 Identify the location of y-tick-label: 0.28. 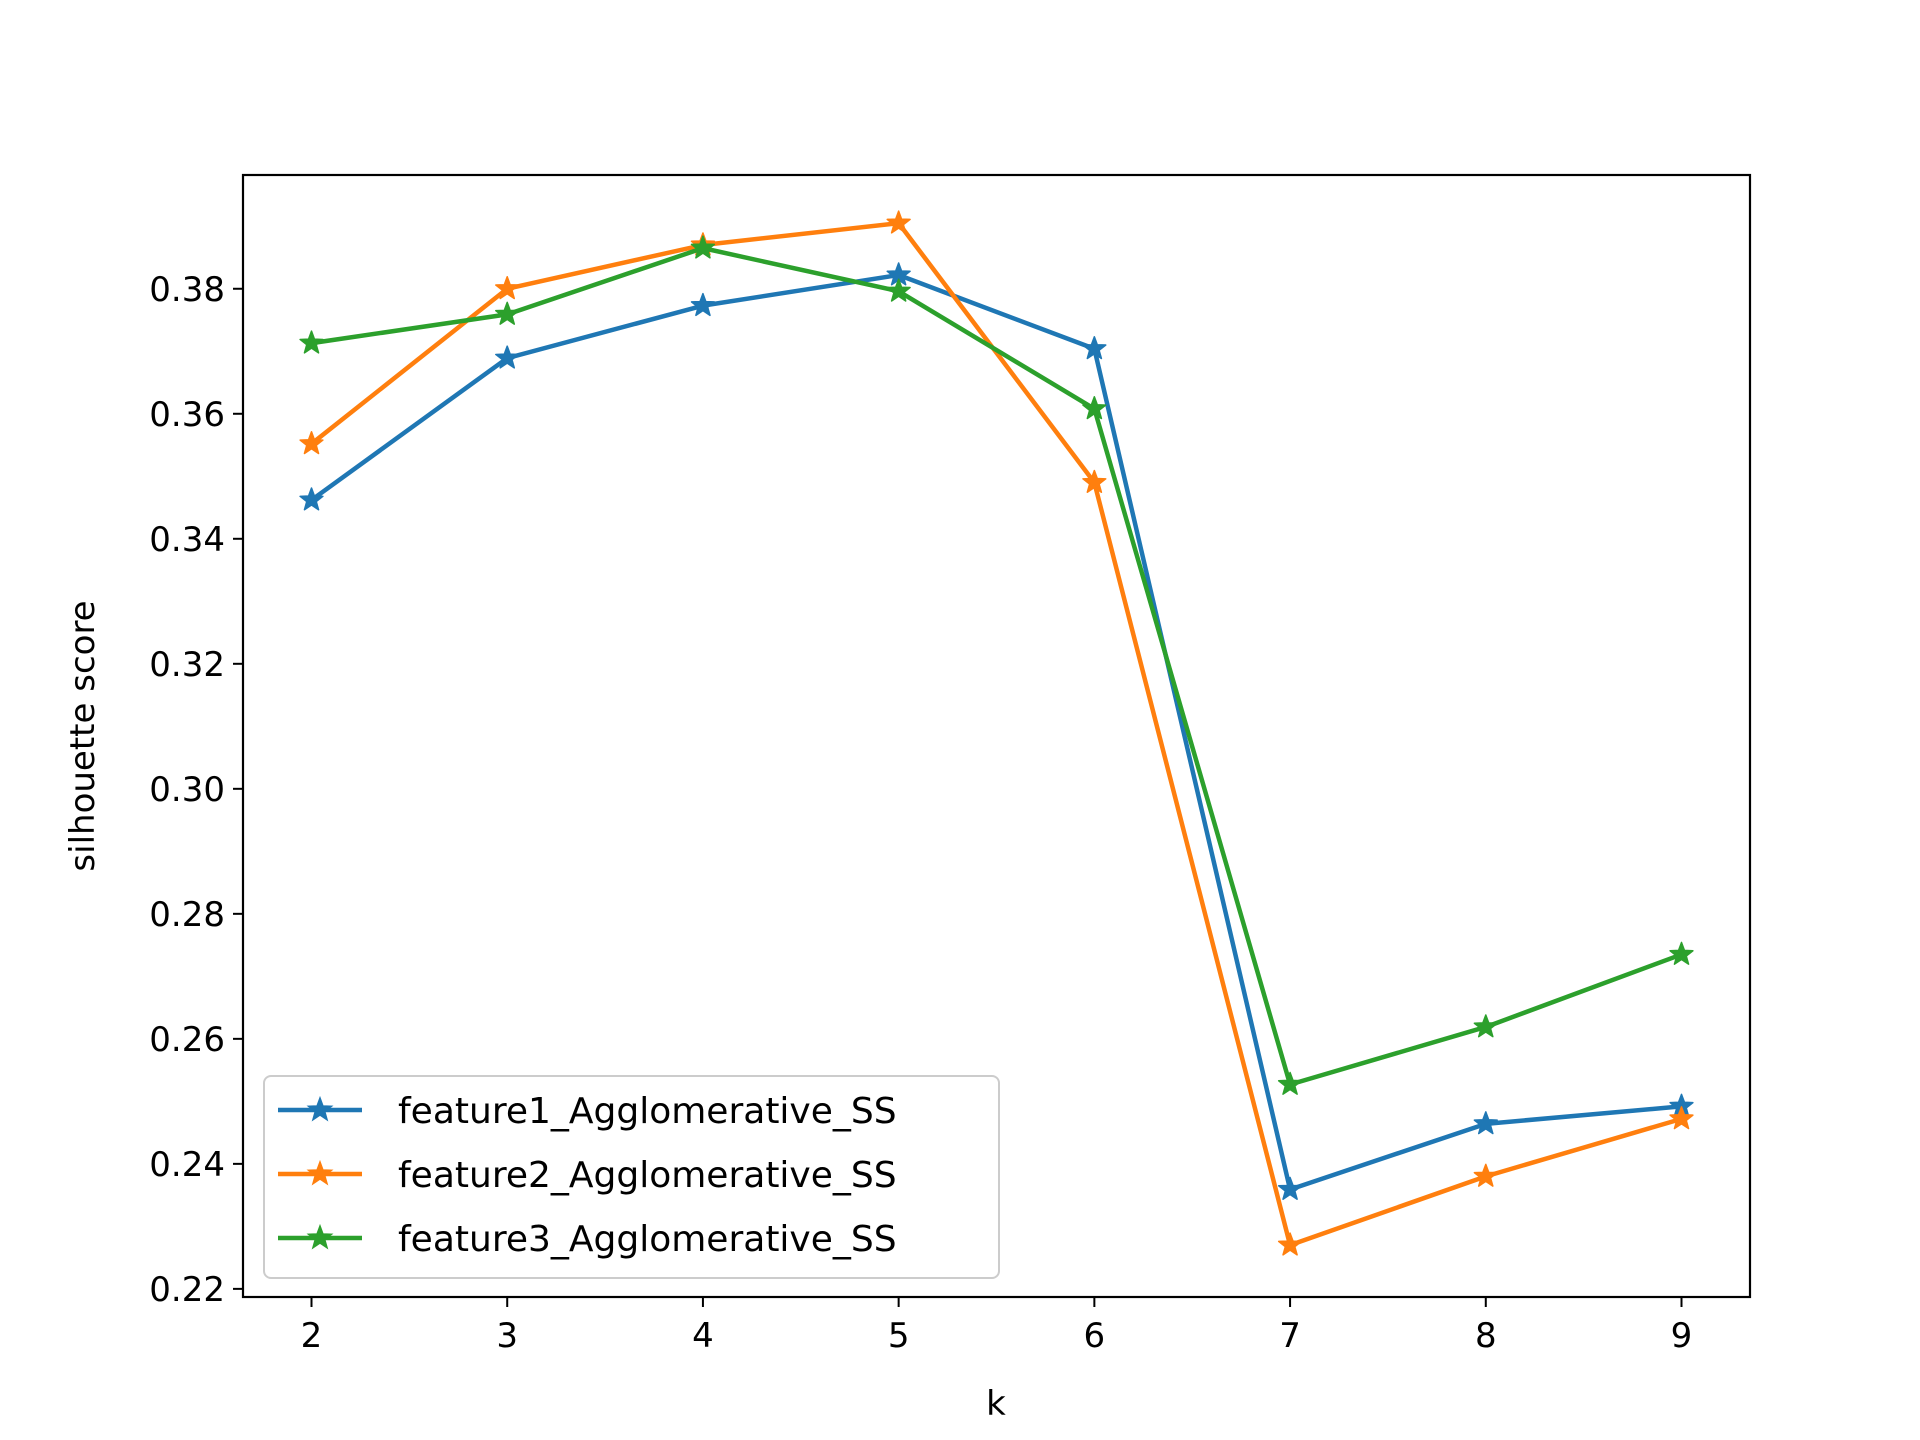
(187, 915).